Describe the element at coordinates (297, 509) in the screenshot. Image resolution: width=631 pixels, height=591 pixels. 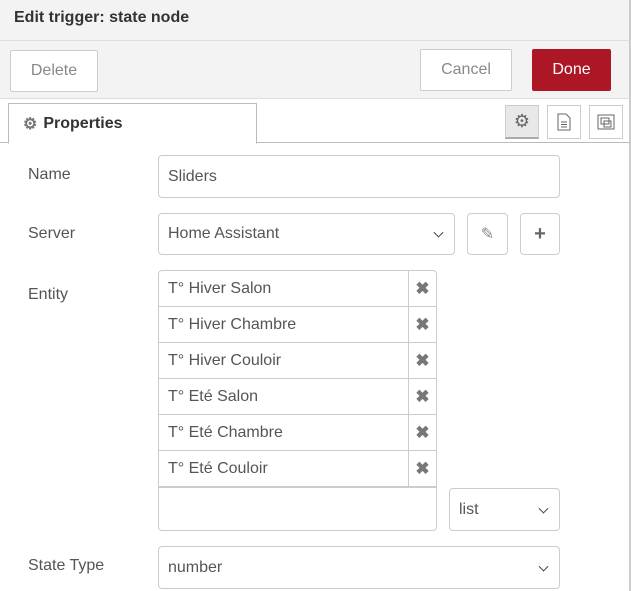
I see `entity-input` at that location.